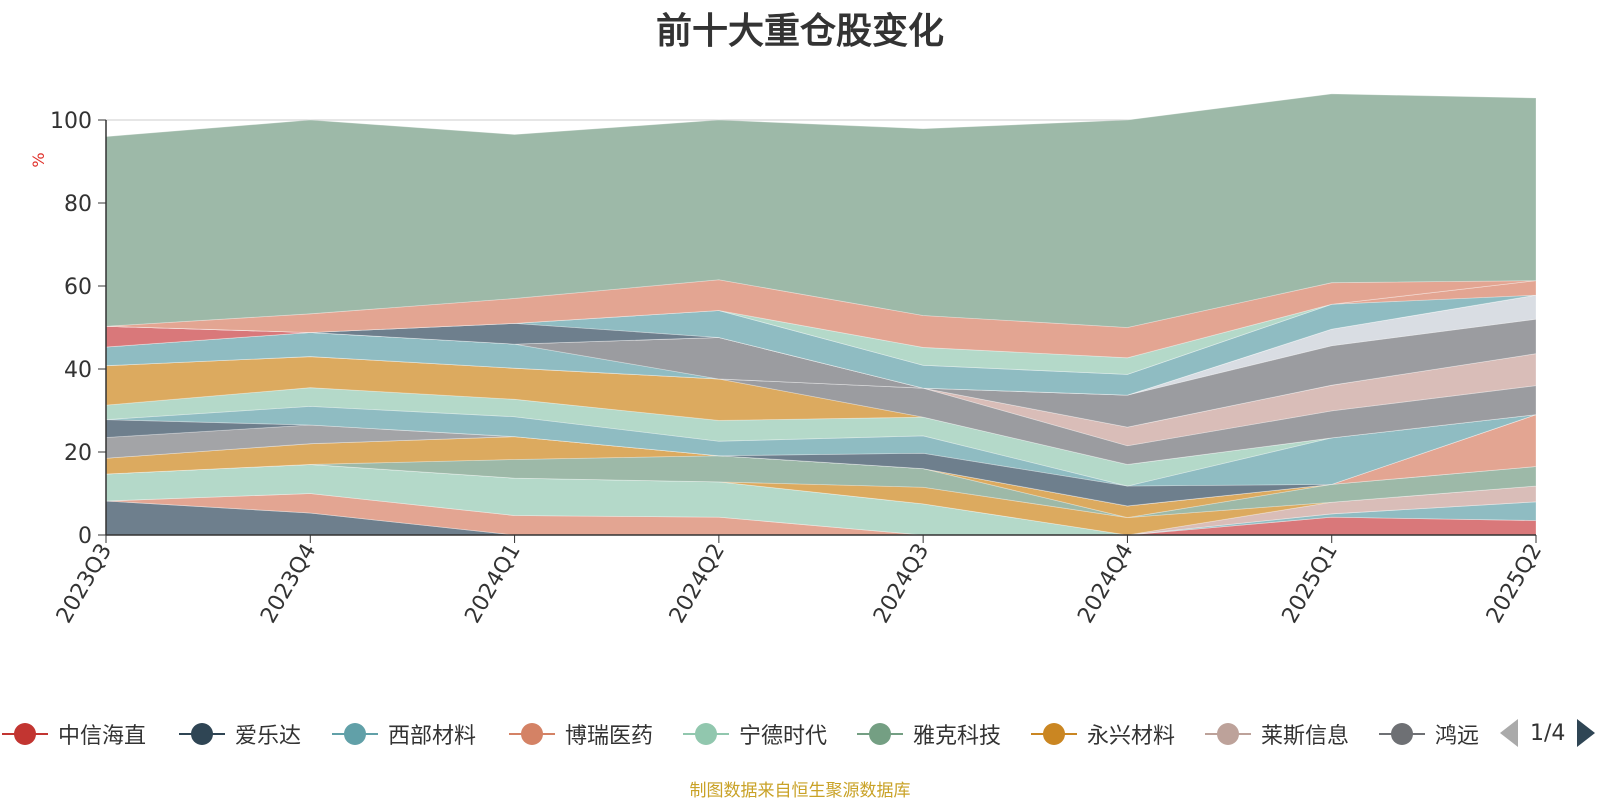 Image resolution: width=1600 pixels, height=801 pixels. I want to click on y-tick-label: 40, so click(78, 370).